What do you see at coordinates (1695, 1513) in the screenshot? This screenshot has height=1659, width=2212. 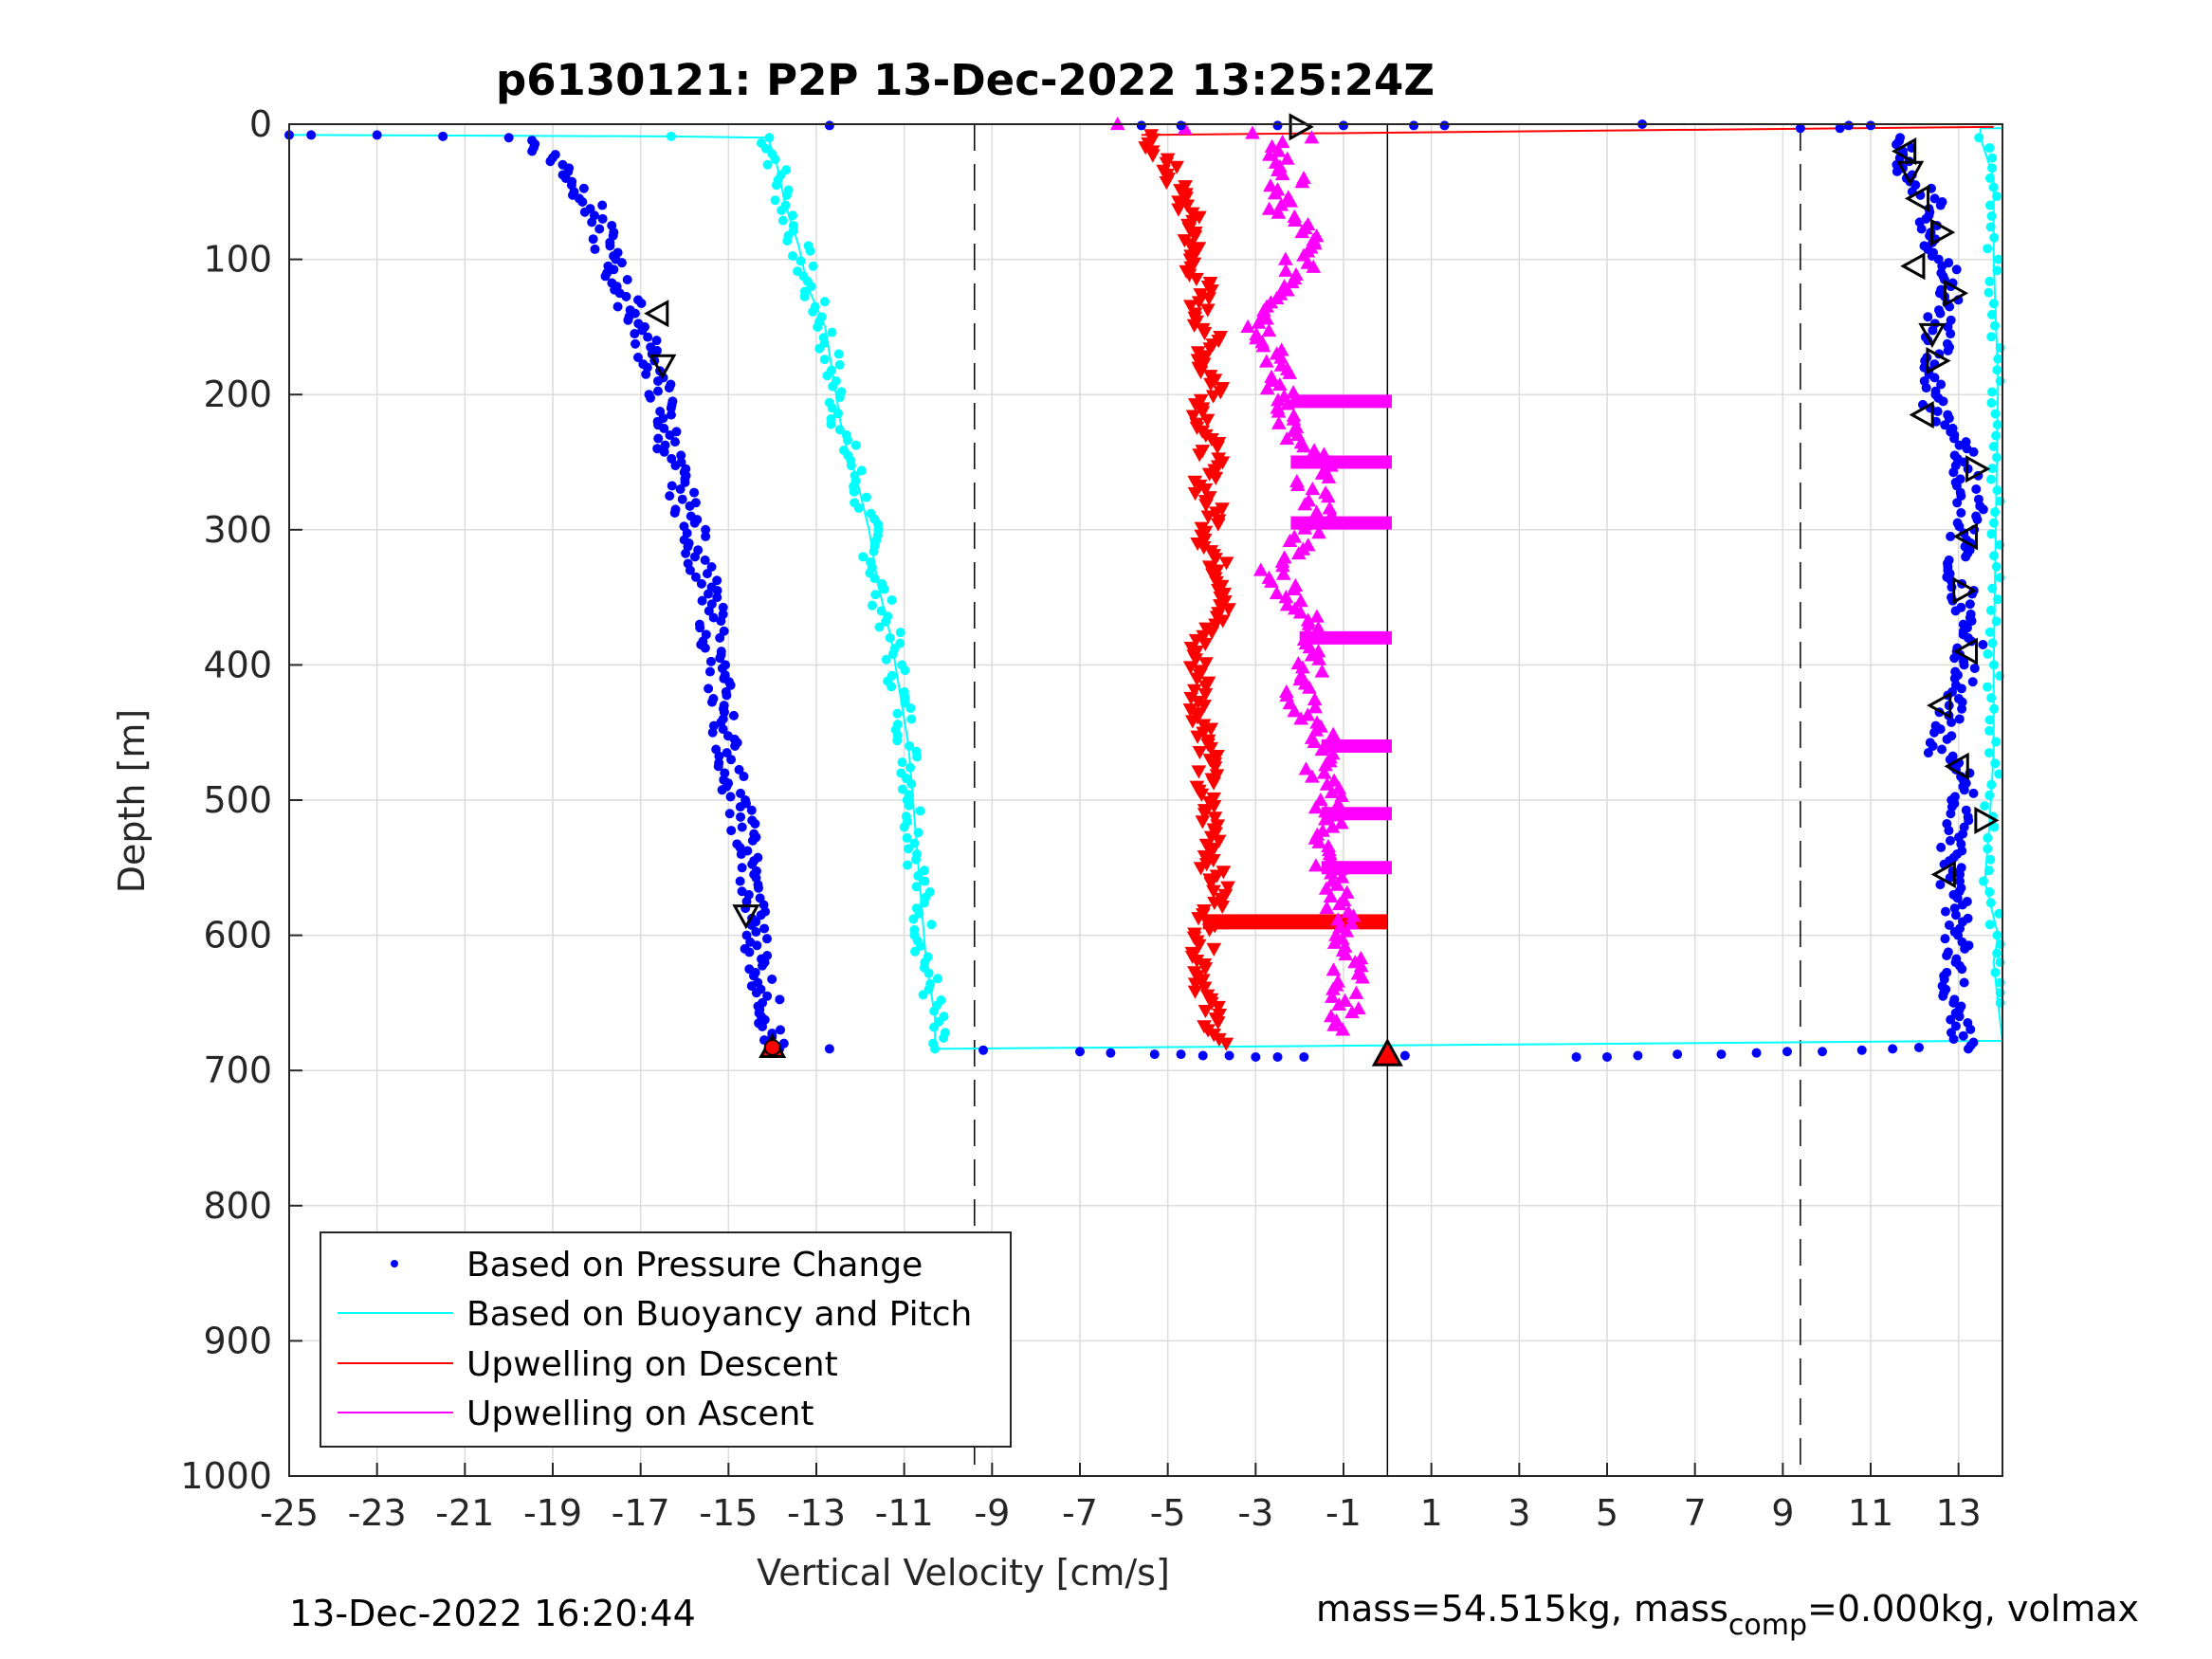 I see `x-tick-label: 7` at bounding box center [1695, 1513].